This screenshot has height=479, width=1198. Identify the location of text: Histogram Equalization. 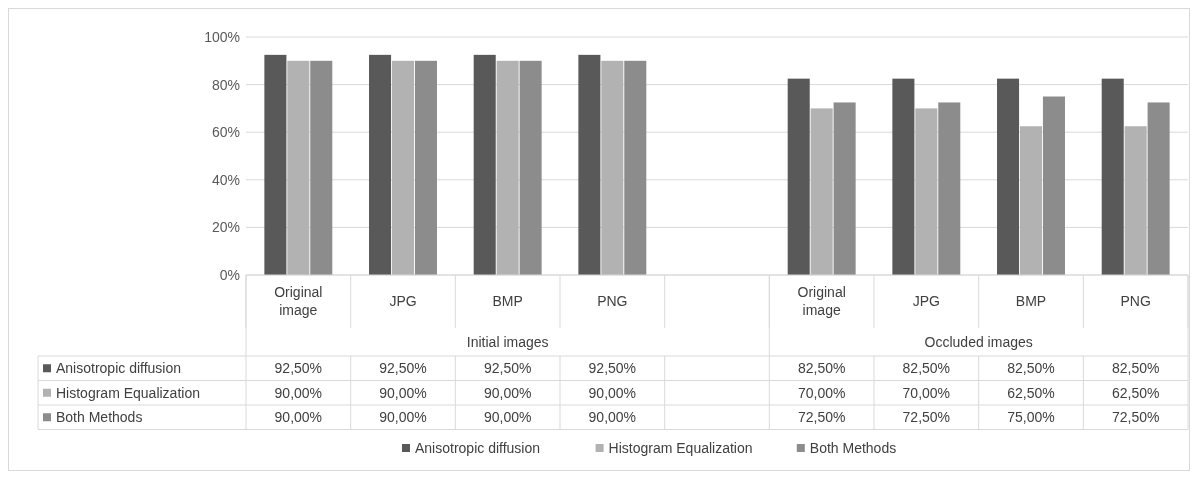
(680, 447).